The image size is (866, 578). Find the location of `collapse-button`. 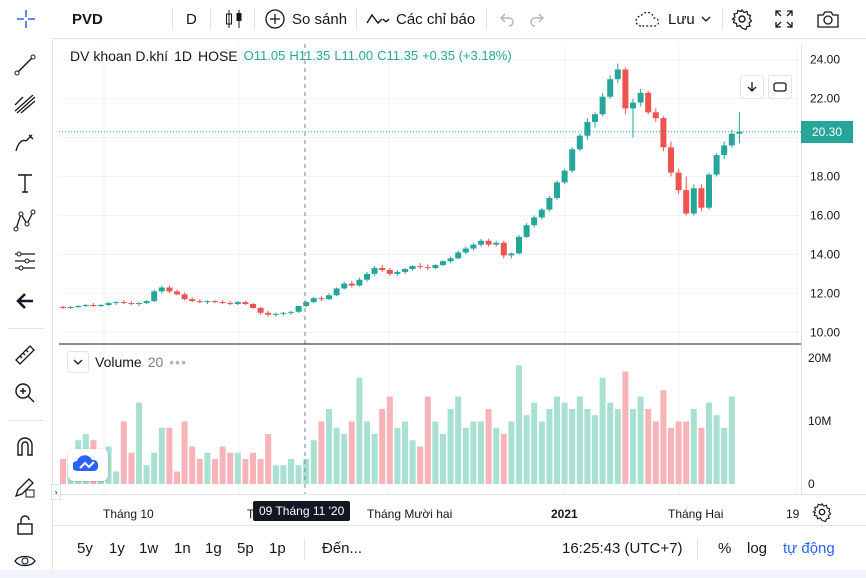

collapse-button is located at coordinates (78, 362).